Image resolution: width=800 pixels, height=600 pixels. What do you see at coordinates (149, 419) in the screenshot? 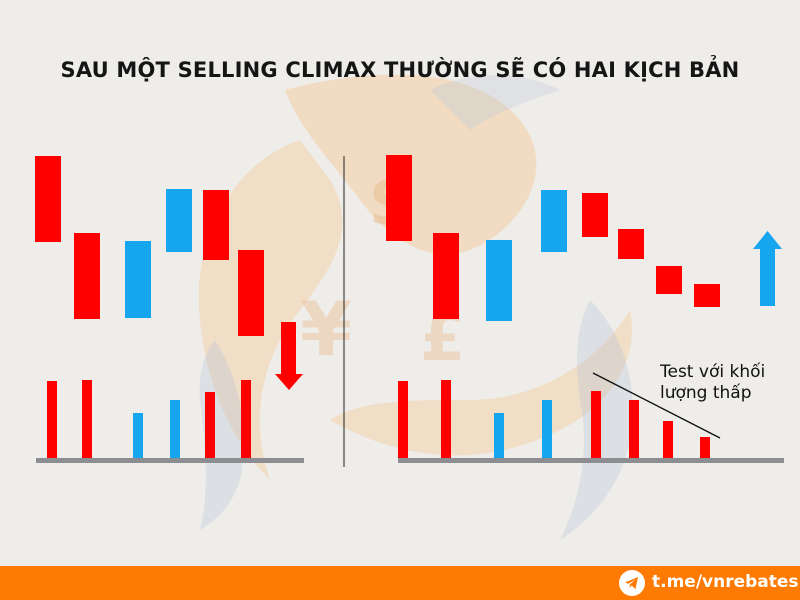
I see `scenario-left-volume-bars` at bounding box center [149, 419].